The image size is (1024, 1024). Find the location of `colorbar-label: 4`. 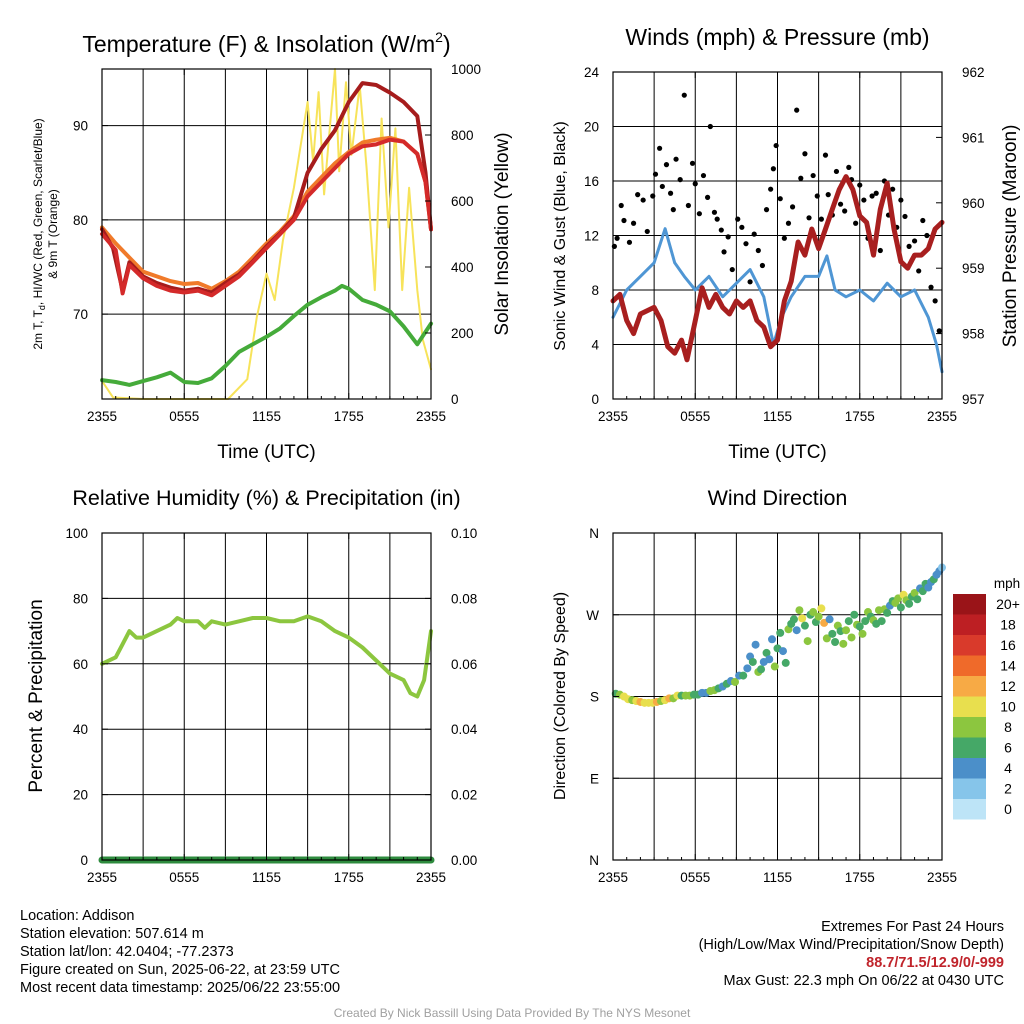

colorbar-label: 4 is located at coordinates (1008, 768).